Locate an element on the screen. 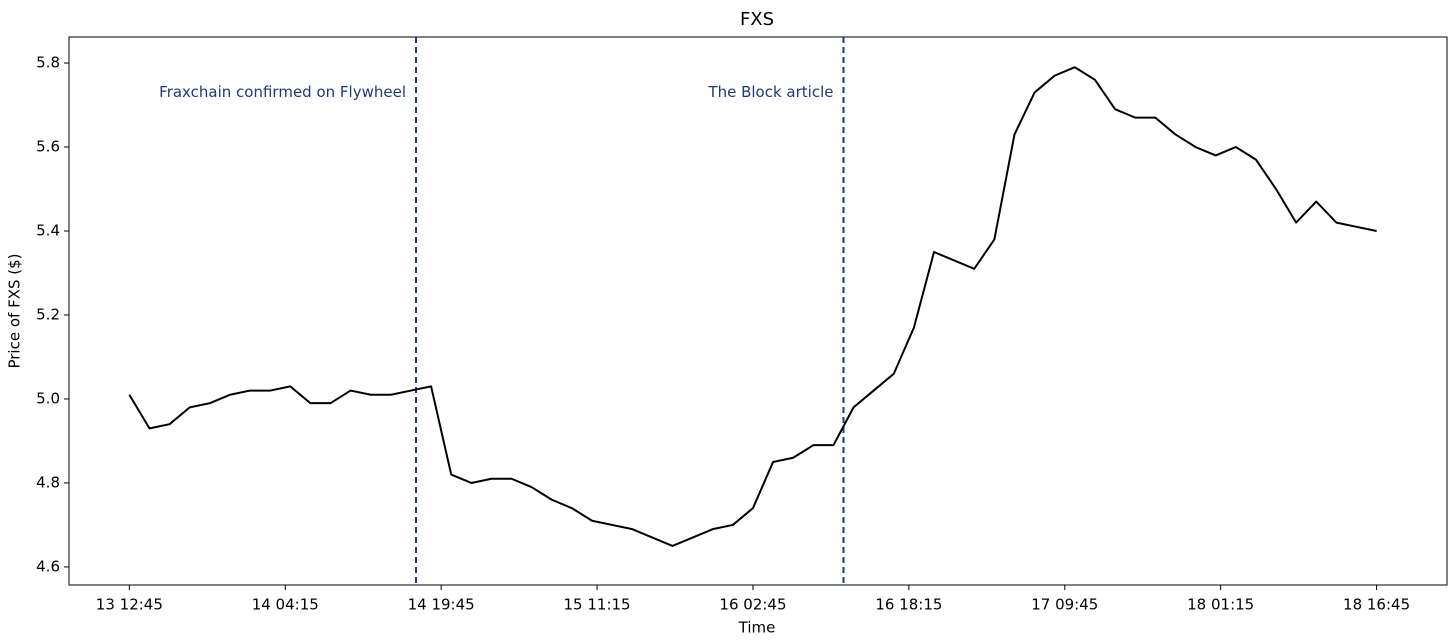  y-tick-label: 4.6 is located at coordinates (48, 566).